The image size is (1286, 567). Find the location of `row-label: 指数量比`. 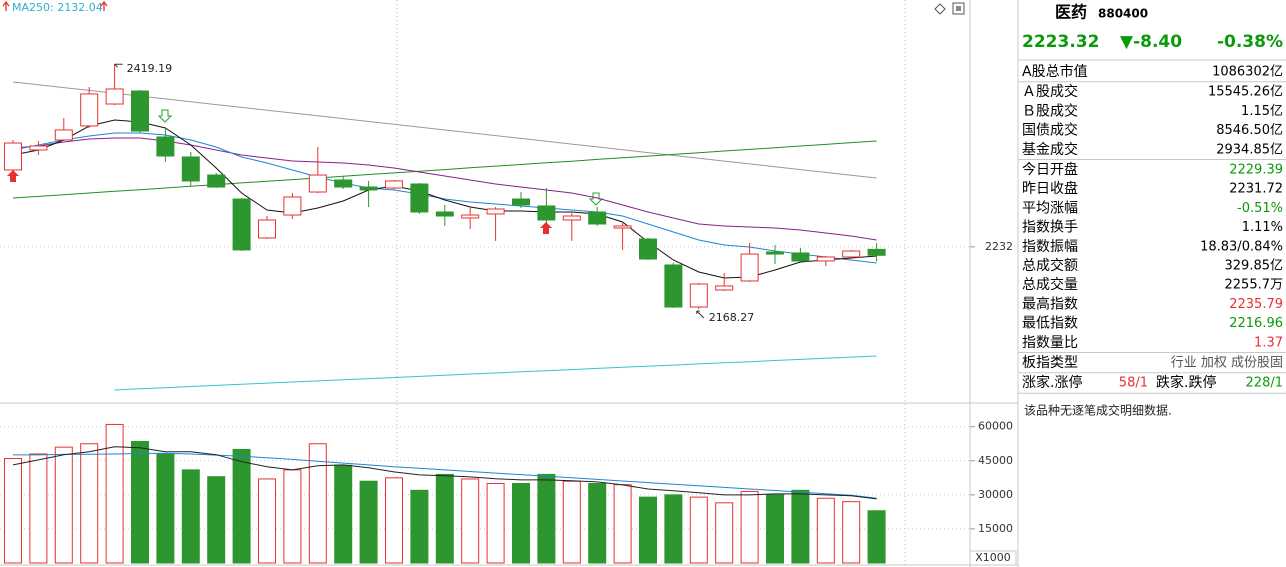

row-label: 指数量比 is located at coordinates (1050, 343).